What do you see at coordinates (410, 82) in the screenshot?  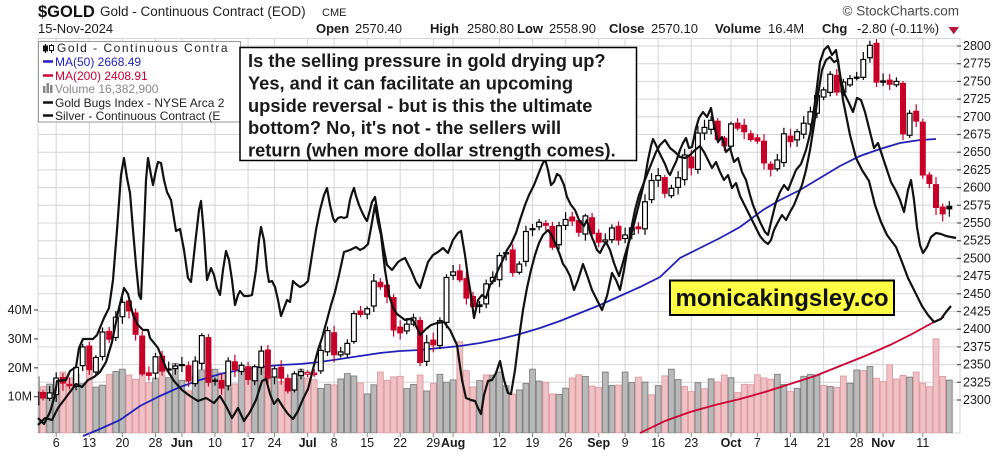 I see `svg-text:Yes, and it can facilitate an: Yes, and it can facilitate an upcoming` at bounding box center [410, 82].